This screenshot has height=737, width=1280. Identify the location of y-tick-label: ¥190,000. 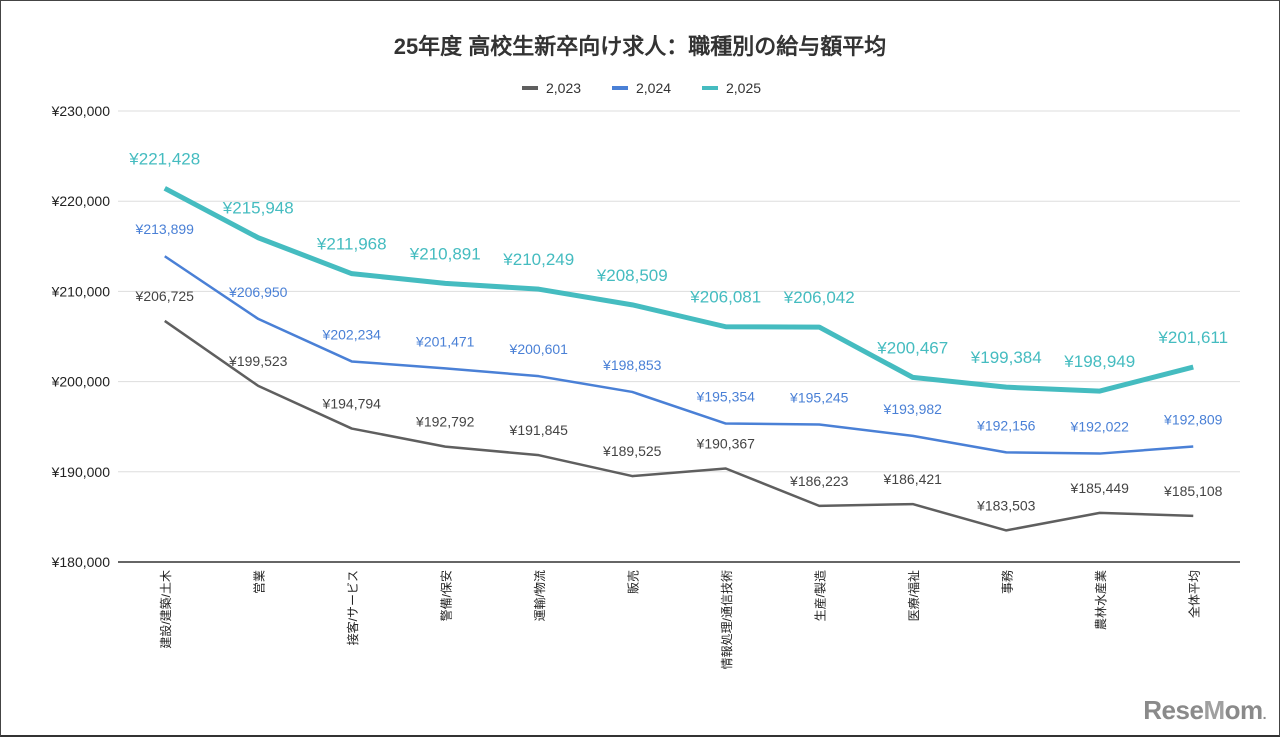
(81, 472).